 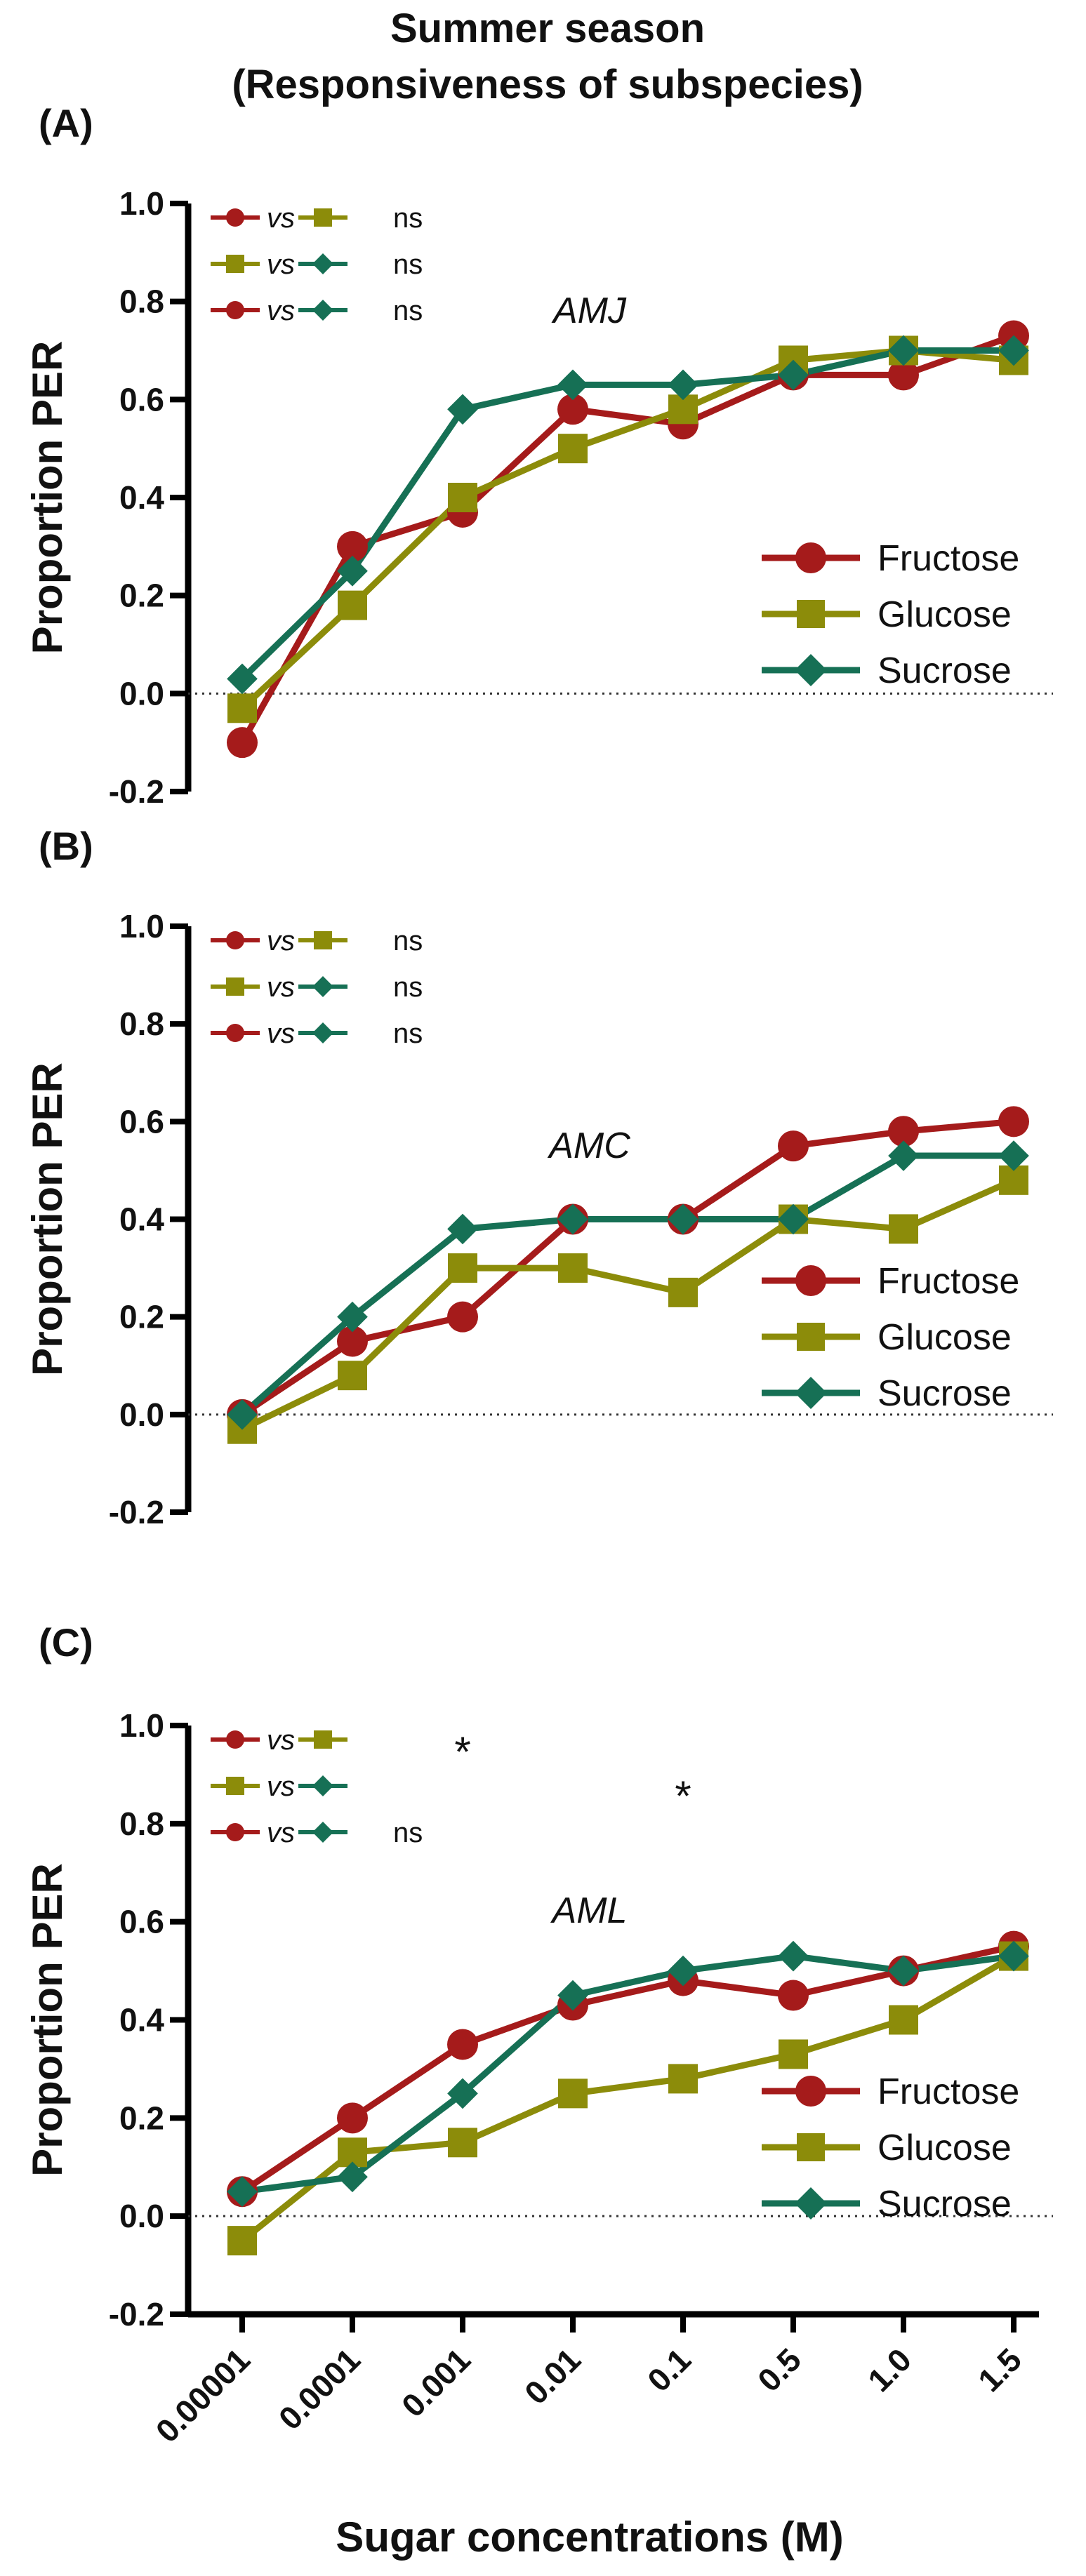 What do you see at coordinates (589, 1910) in the screenshot?
I see `subspecies-annotation: AML` at bounding box center [589, 1910].